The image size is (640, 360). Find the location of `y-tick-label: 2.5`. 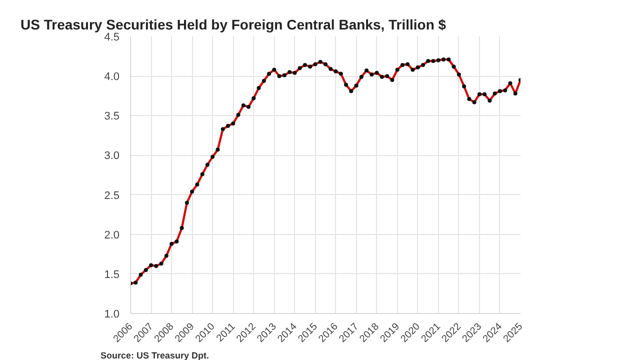

y-tick-label: 2.5 is located at coordinates (112, 196).